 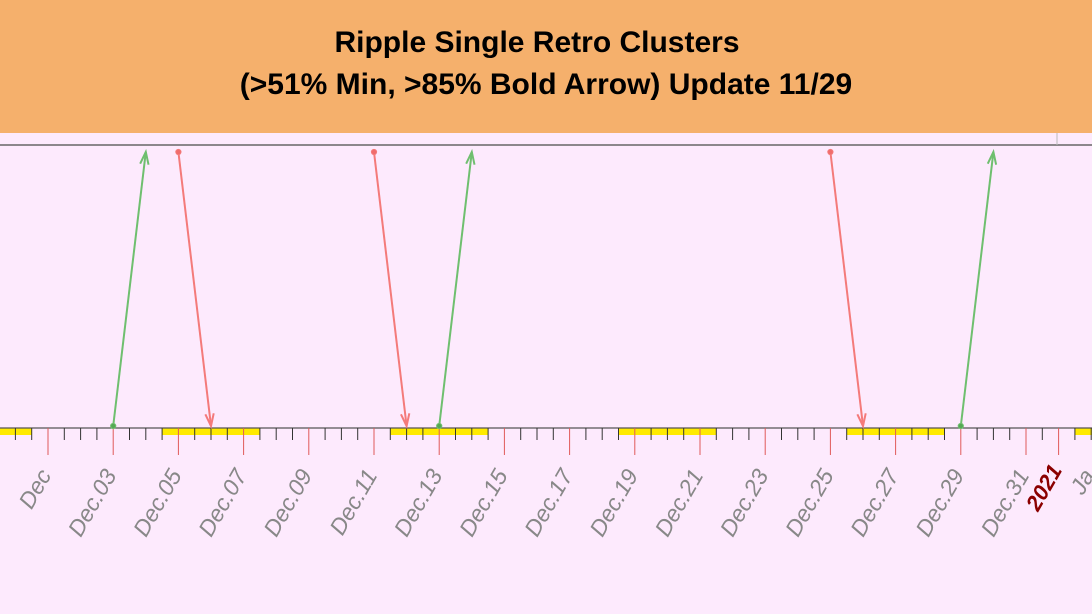 What do you see at coordinates (809, 502) in the screenshot?
I see `tick-label: Dec.25` at bounding box center [809, 502].